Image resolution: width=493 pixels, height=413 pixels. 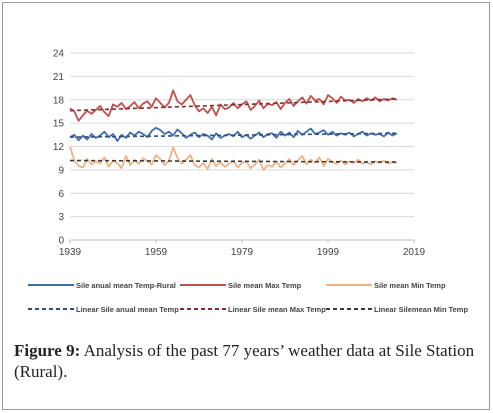 What do you see at coordinates (277, 309) in the screenshot?
I see `legend-label: Linear Sile mean Max Temp` at bounding box center [277, 309].